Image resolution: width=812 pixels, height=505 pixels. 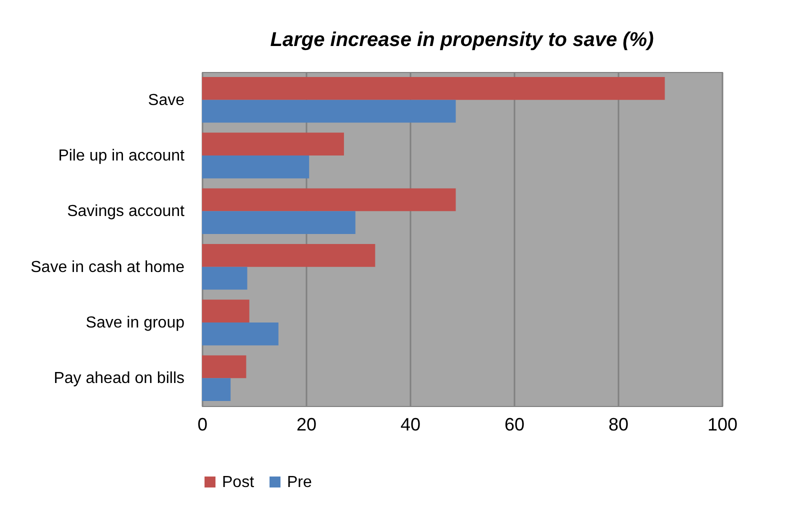 I want to click on y-tick-label: Pay ahead on bills, so click(x=119, y=379).